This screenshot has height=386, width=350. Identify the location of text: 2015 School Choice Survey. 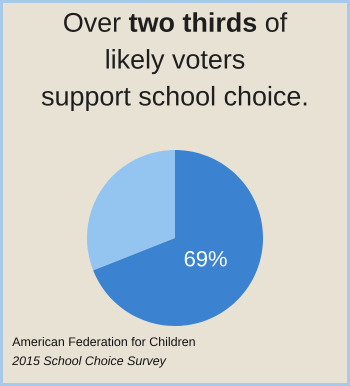
(89, 362).